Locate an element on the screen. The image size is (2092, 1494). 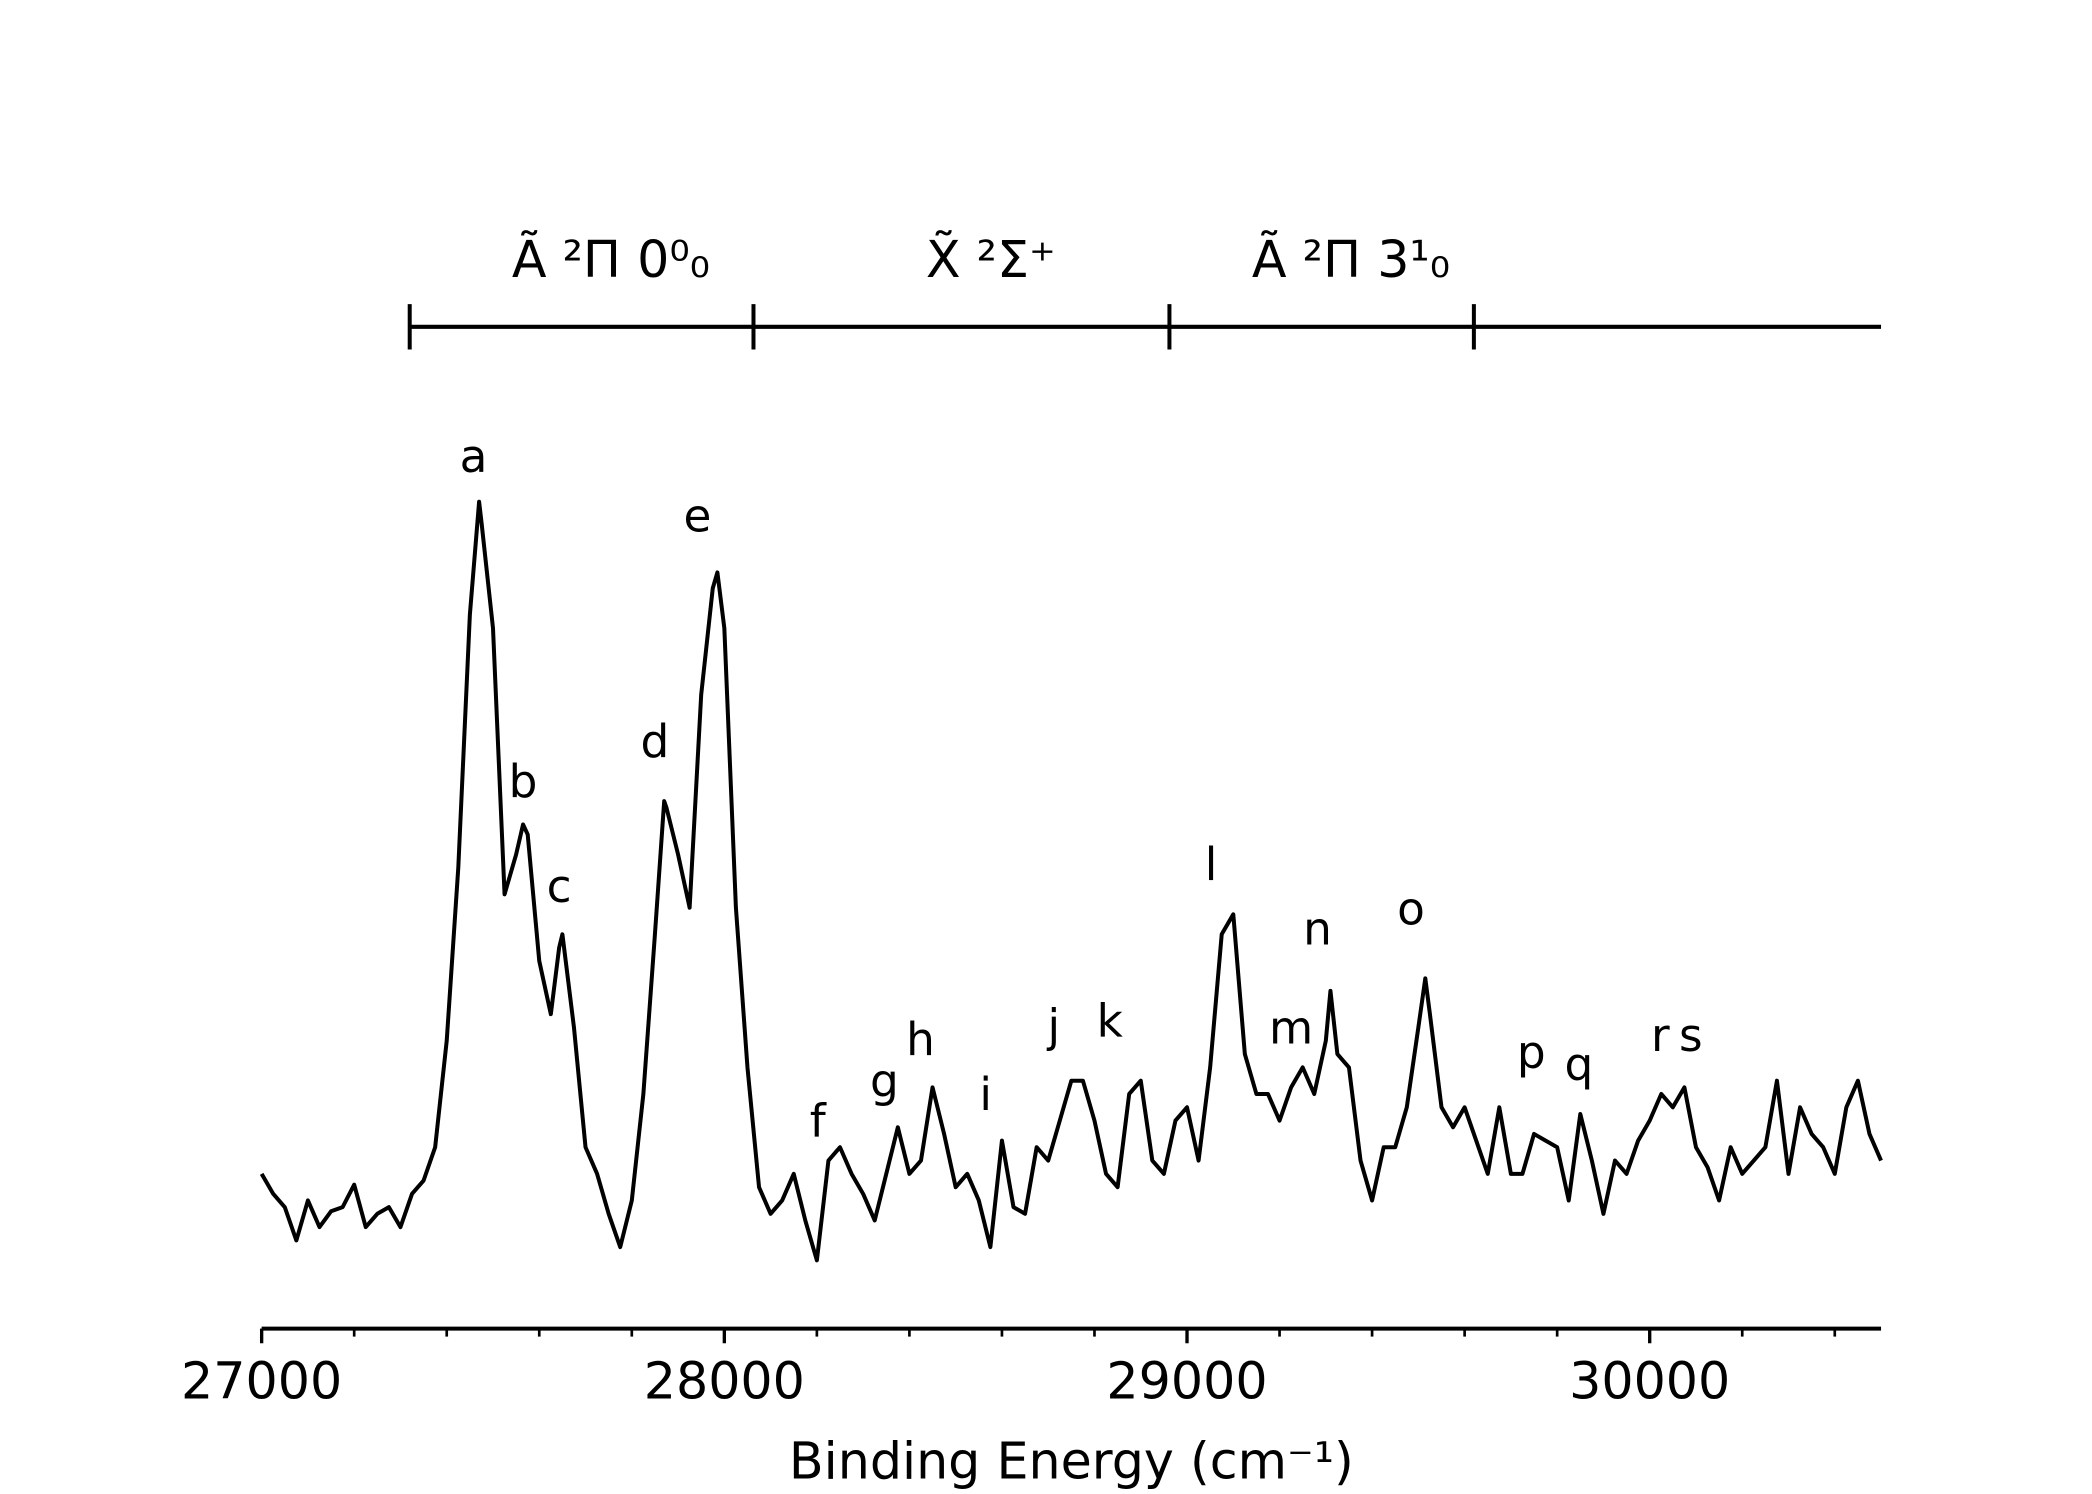
peak-label: f is located at coordinates (818, 1120).